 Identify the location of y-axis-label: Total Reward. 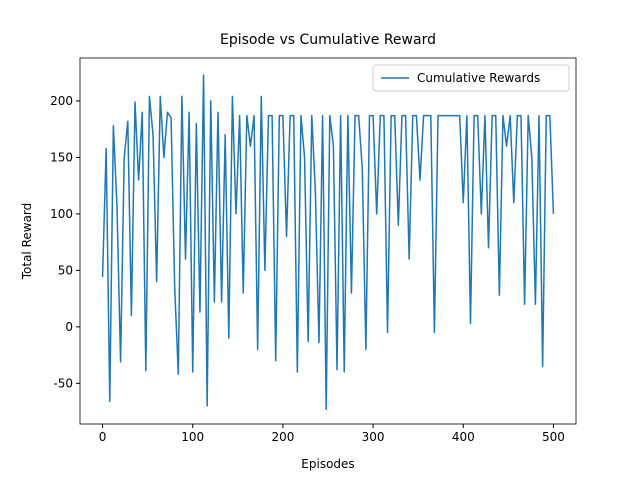
(27, 242).